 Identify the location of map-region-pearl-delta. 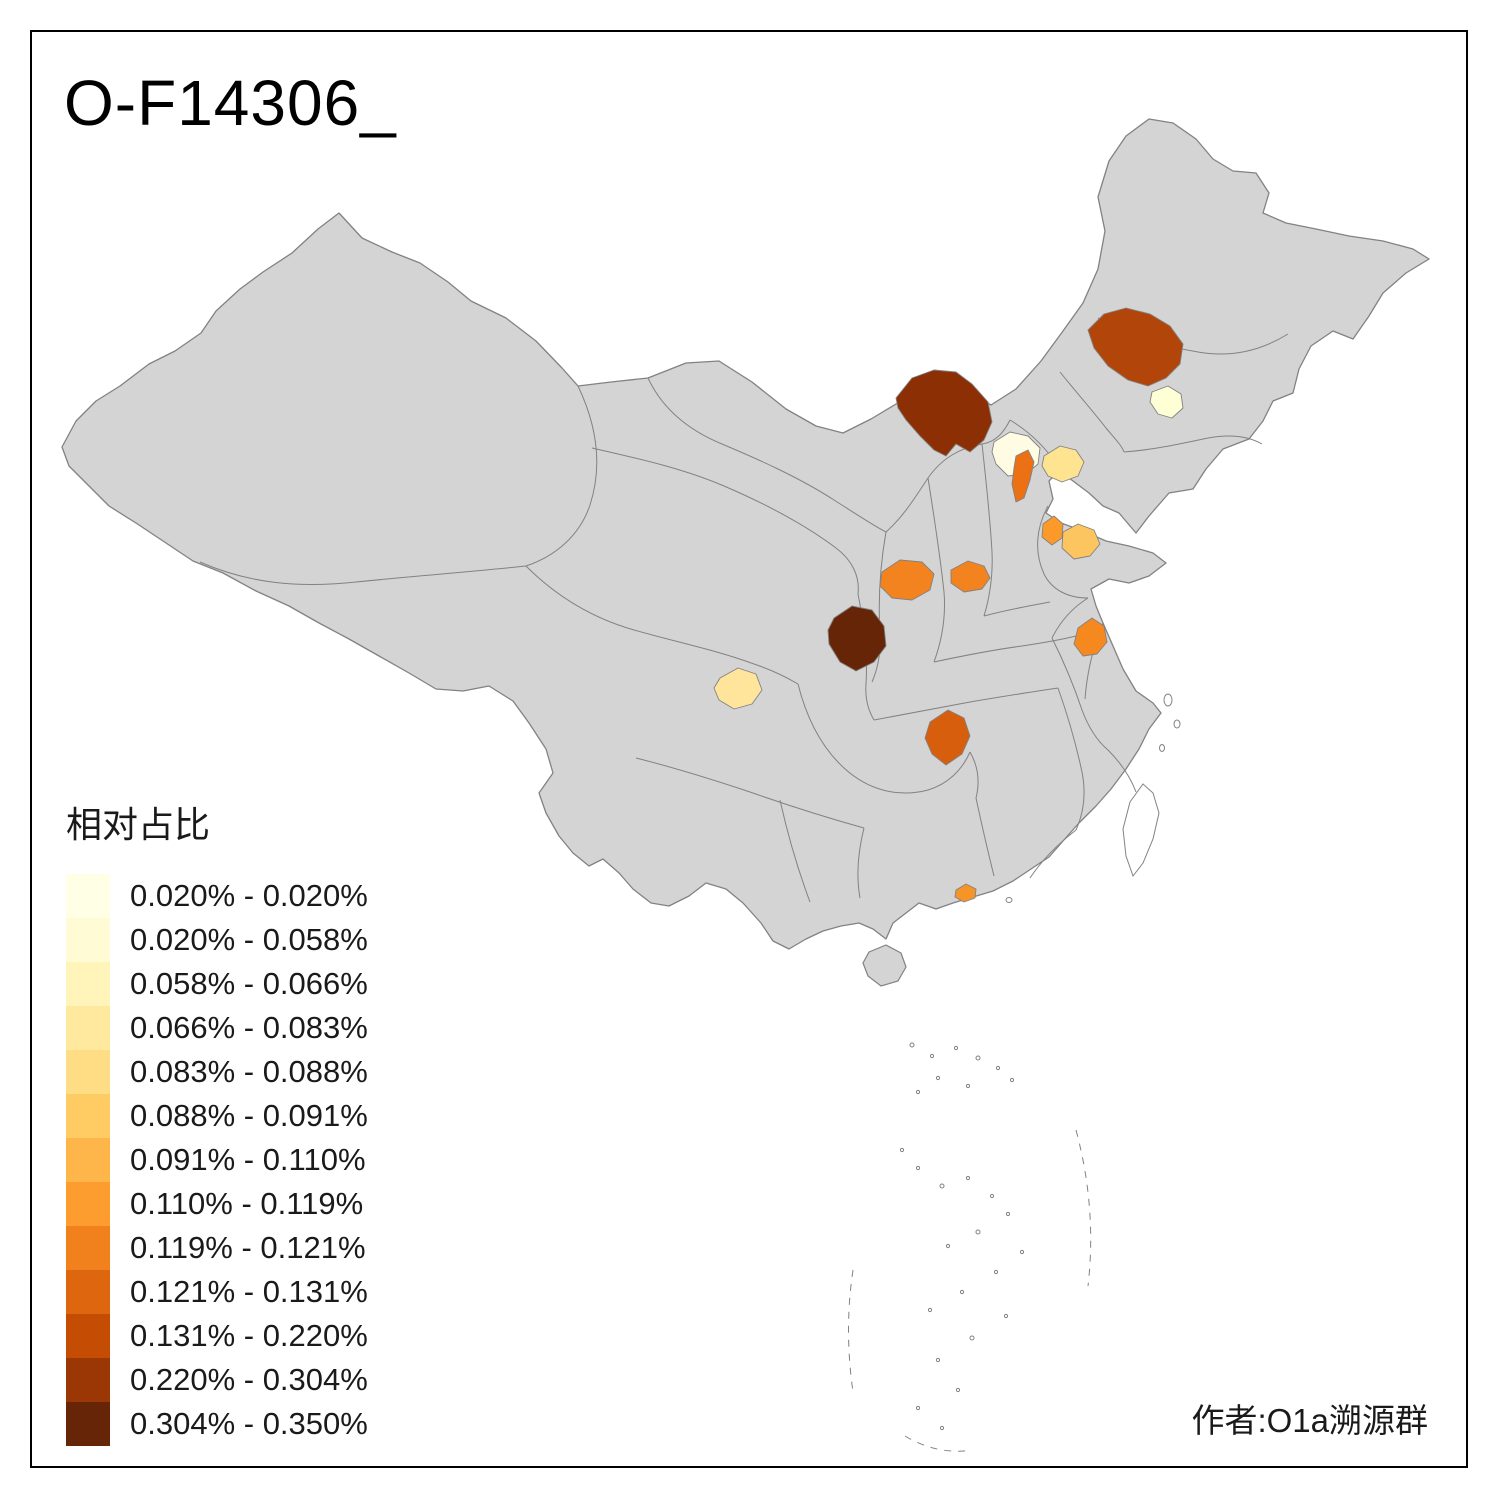
(965, 893).